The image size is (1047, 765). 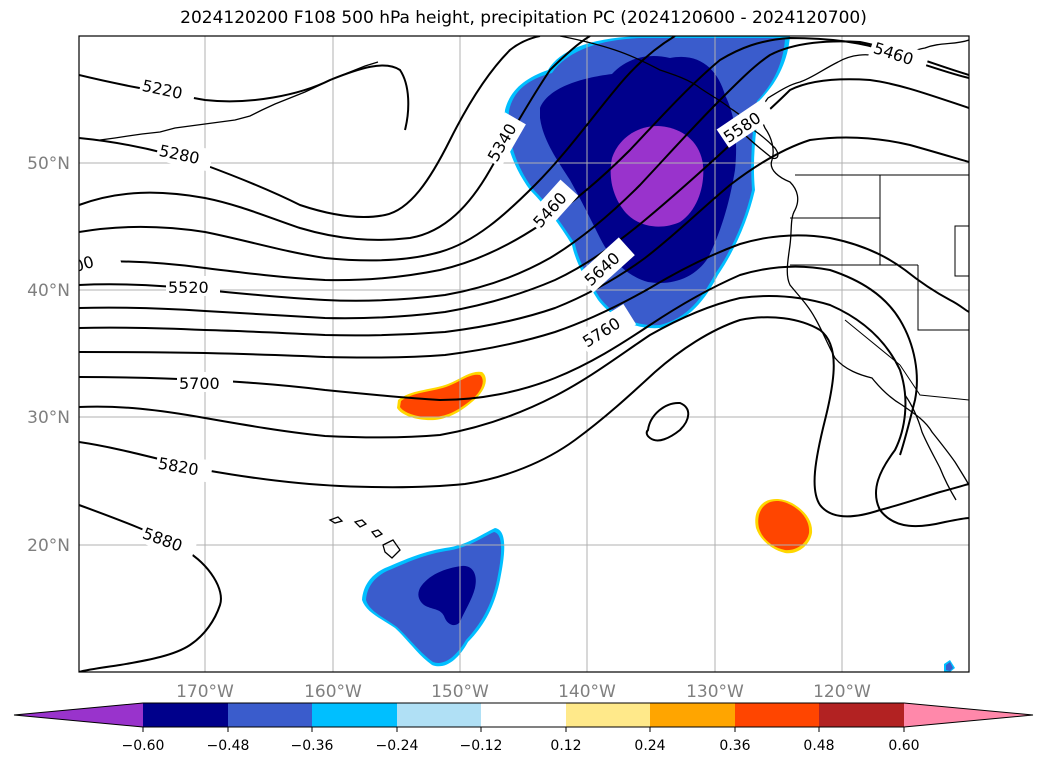 I want to click on lon-label-120w: 120°W, so click(x=842, y=692).